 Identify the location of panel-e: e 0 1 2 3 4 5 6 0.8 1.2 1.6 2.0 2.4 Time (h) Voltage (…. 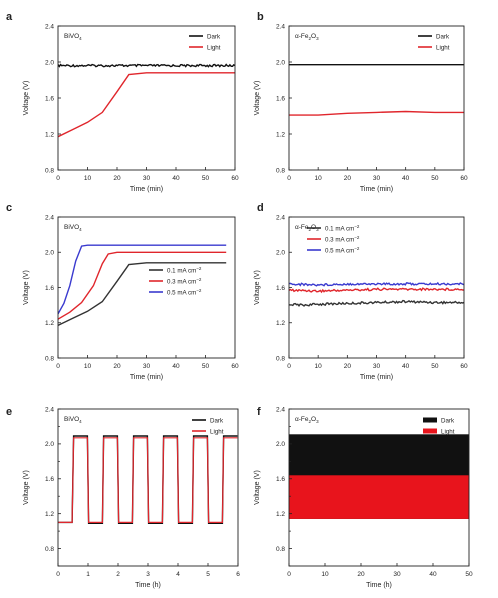
(123, 497).